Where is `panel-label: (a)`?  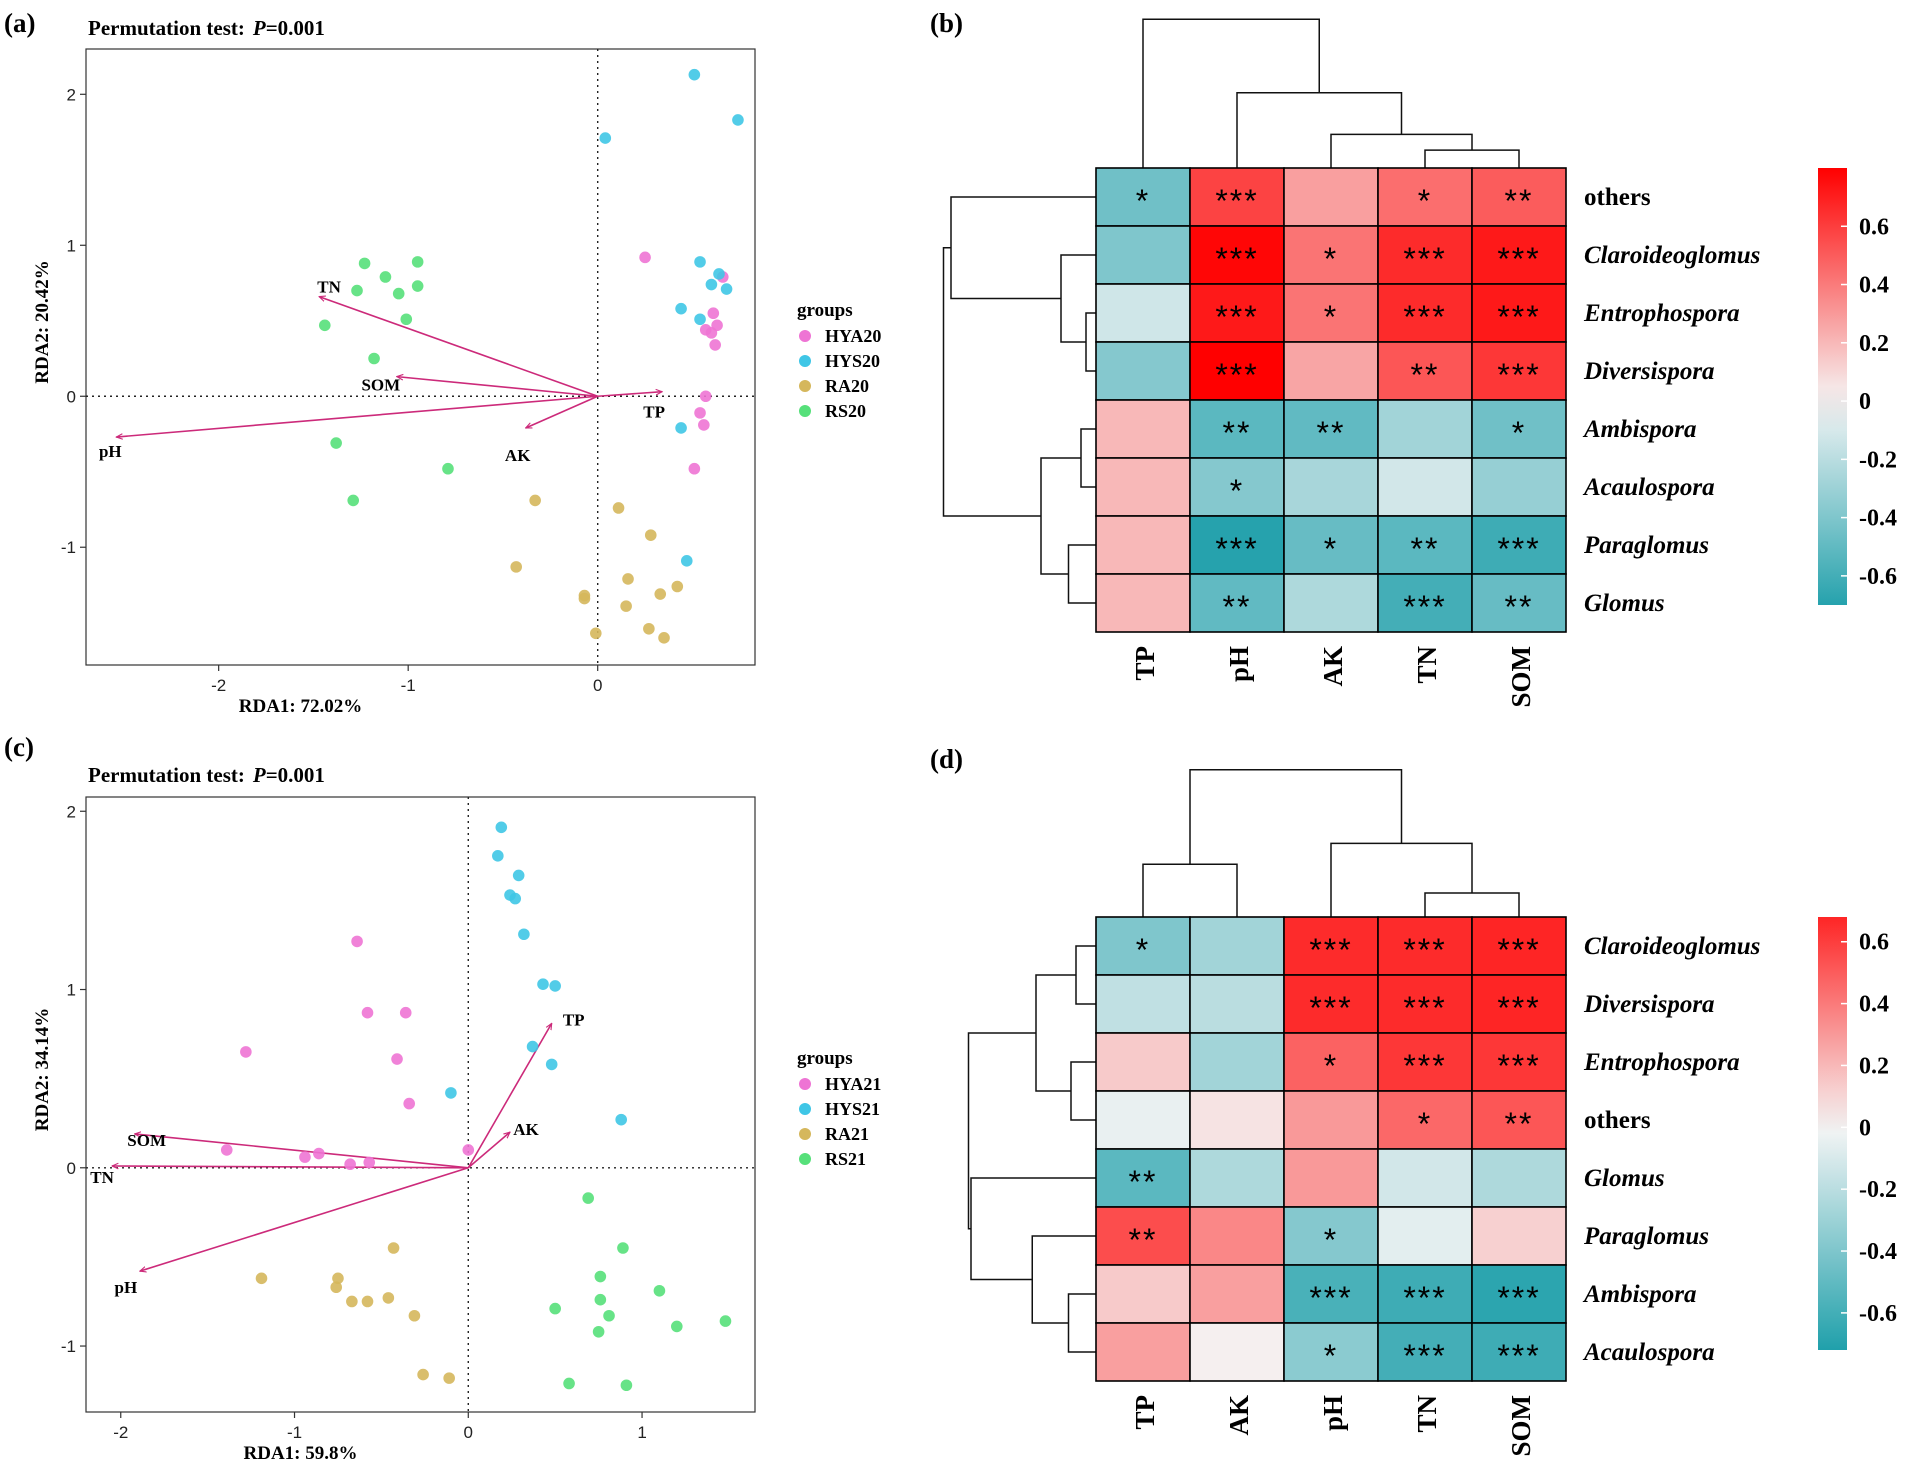
panel-label: (a) is located at coordinates (19, 23).